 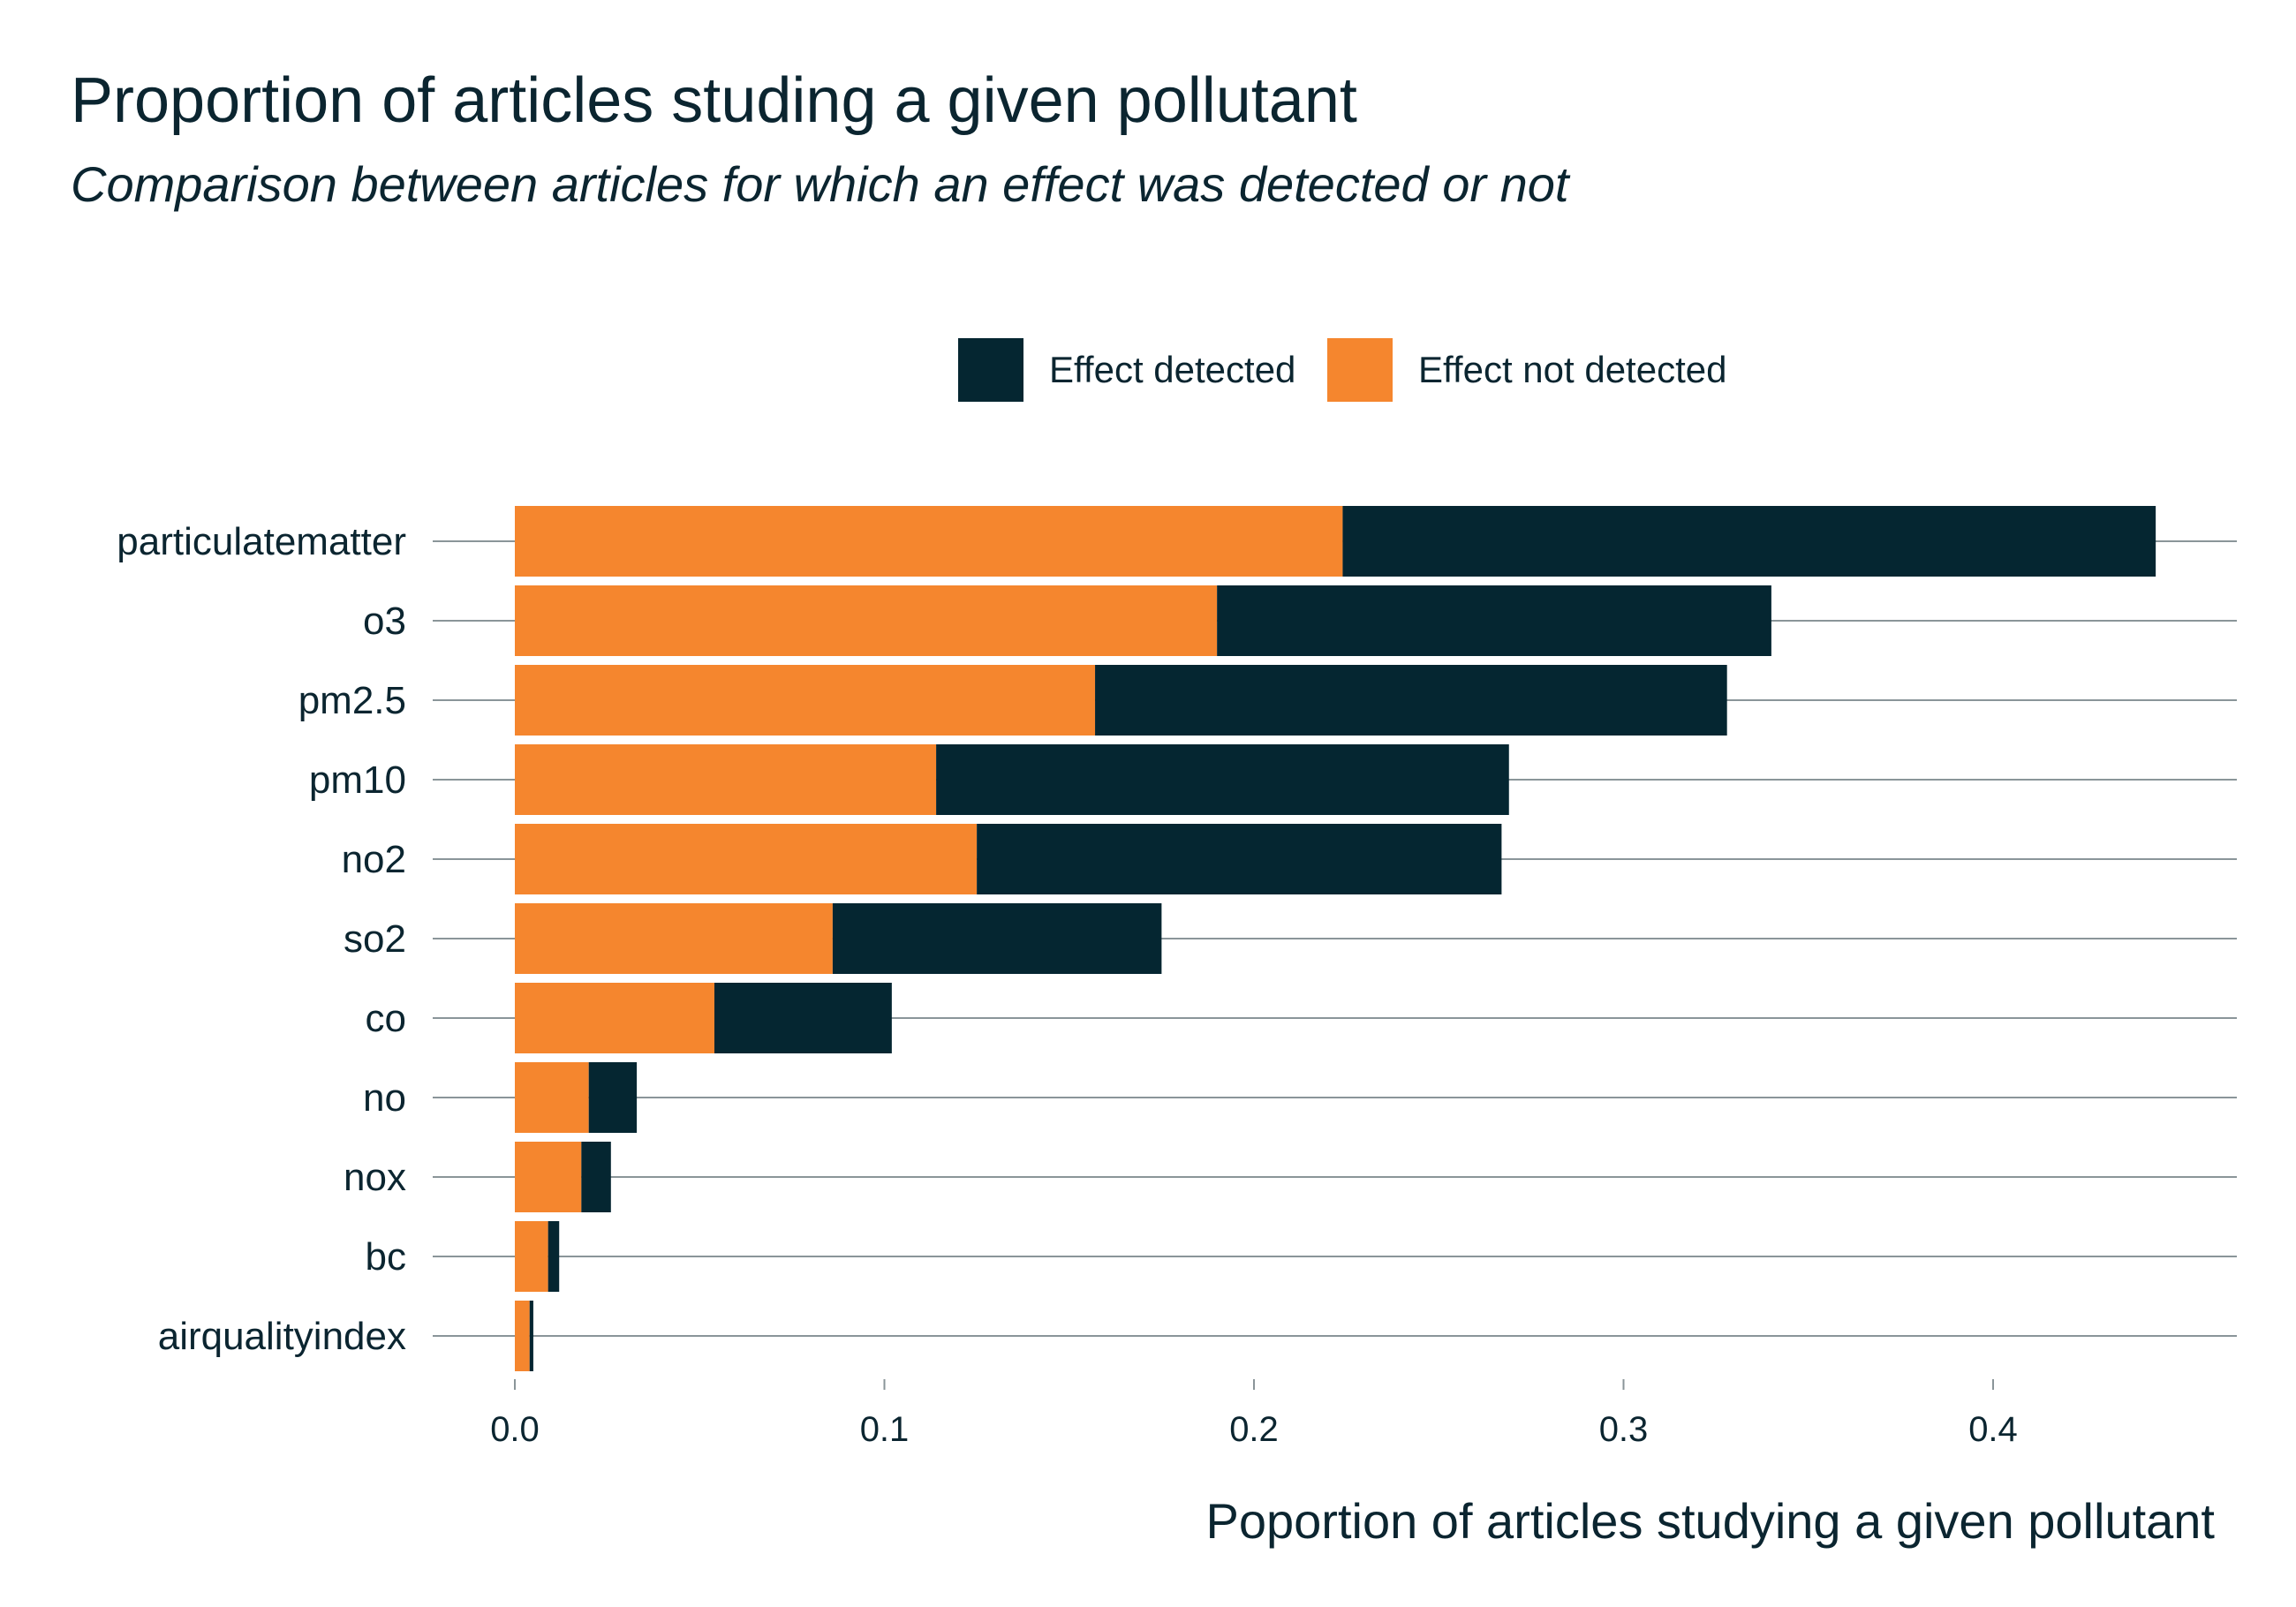 I want to click on bar-detected-airqualityindex, so click(x=531, y=1336).